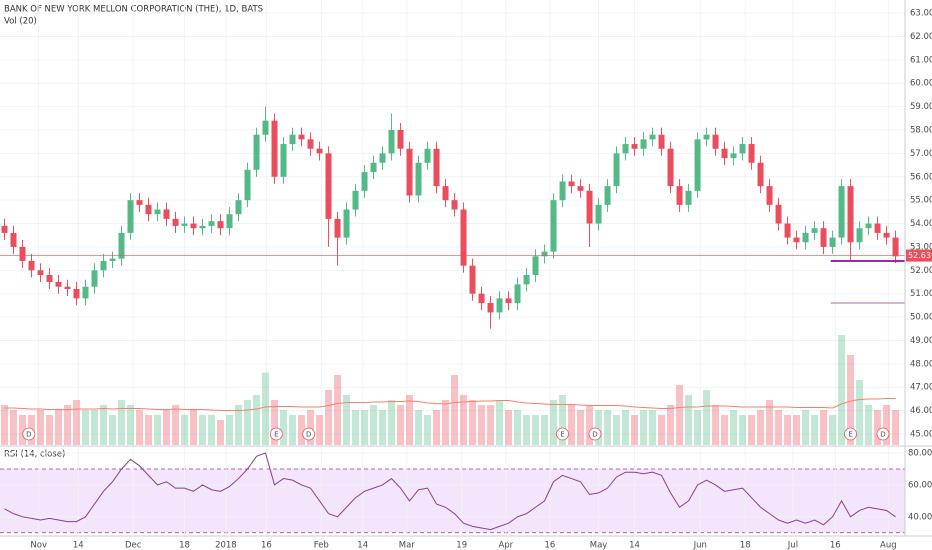  What do you see at coordinates (78, 545) in the screenshot?
I see `x-tick-label: 14` at bounding box center [78, 545].